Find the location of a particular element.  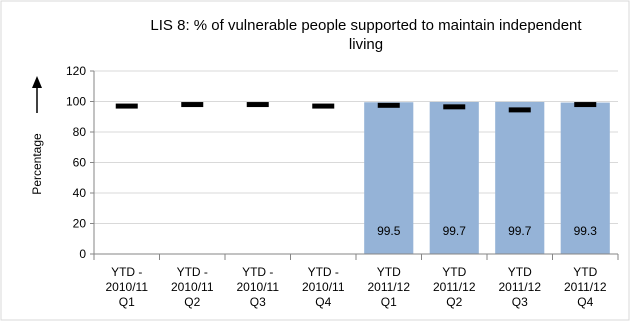

y-axis-arrow is located at coordinates (37, 94).